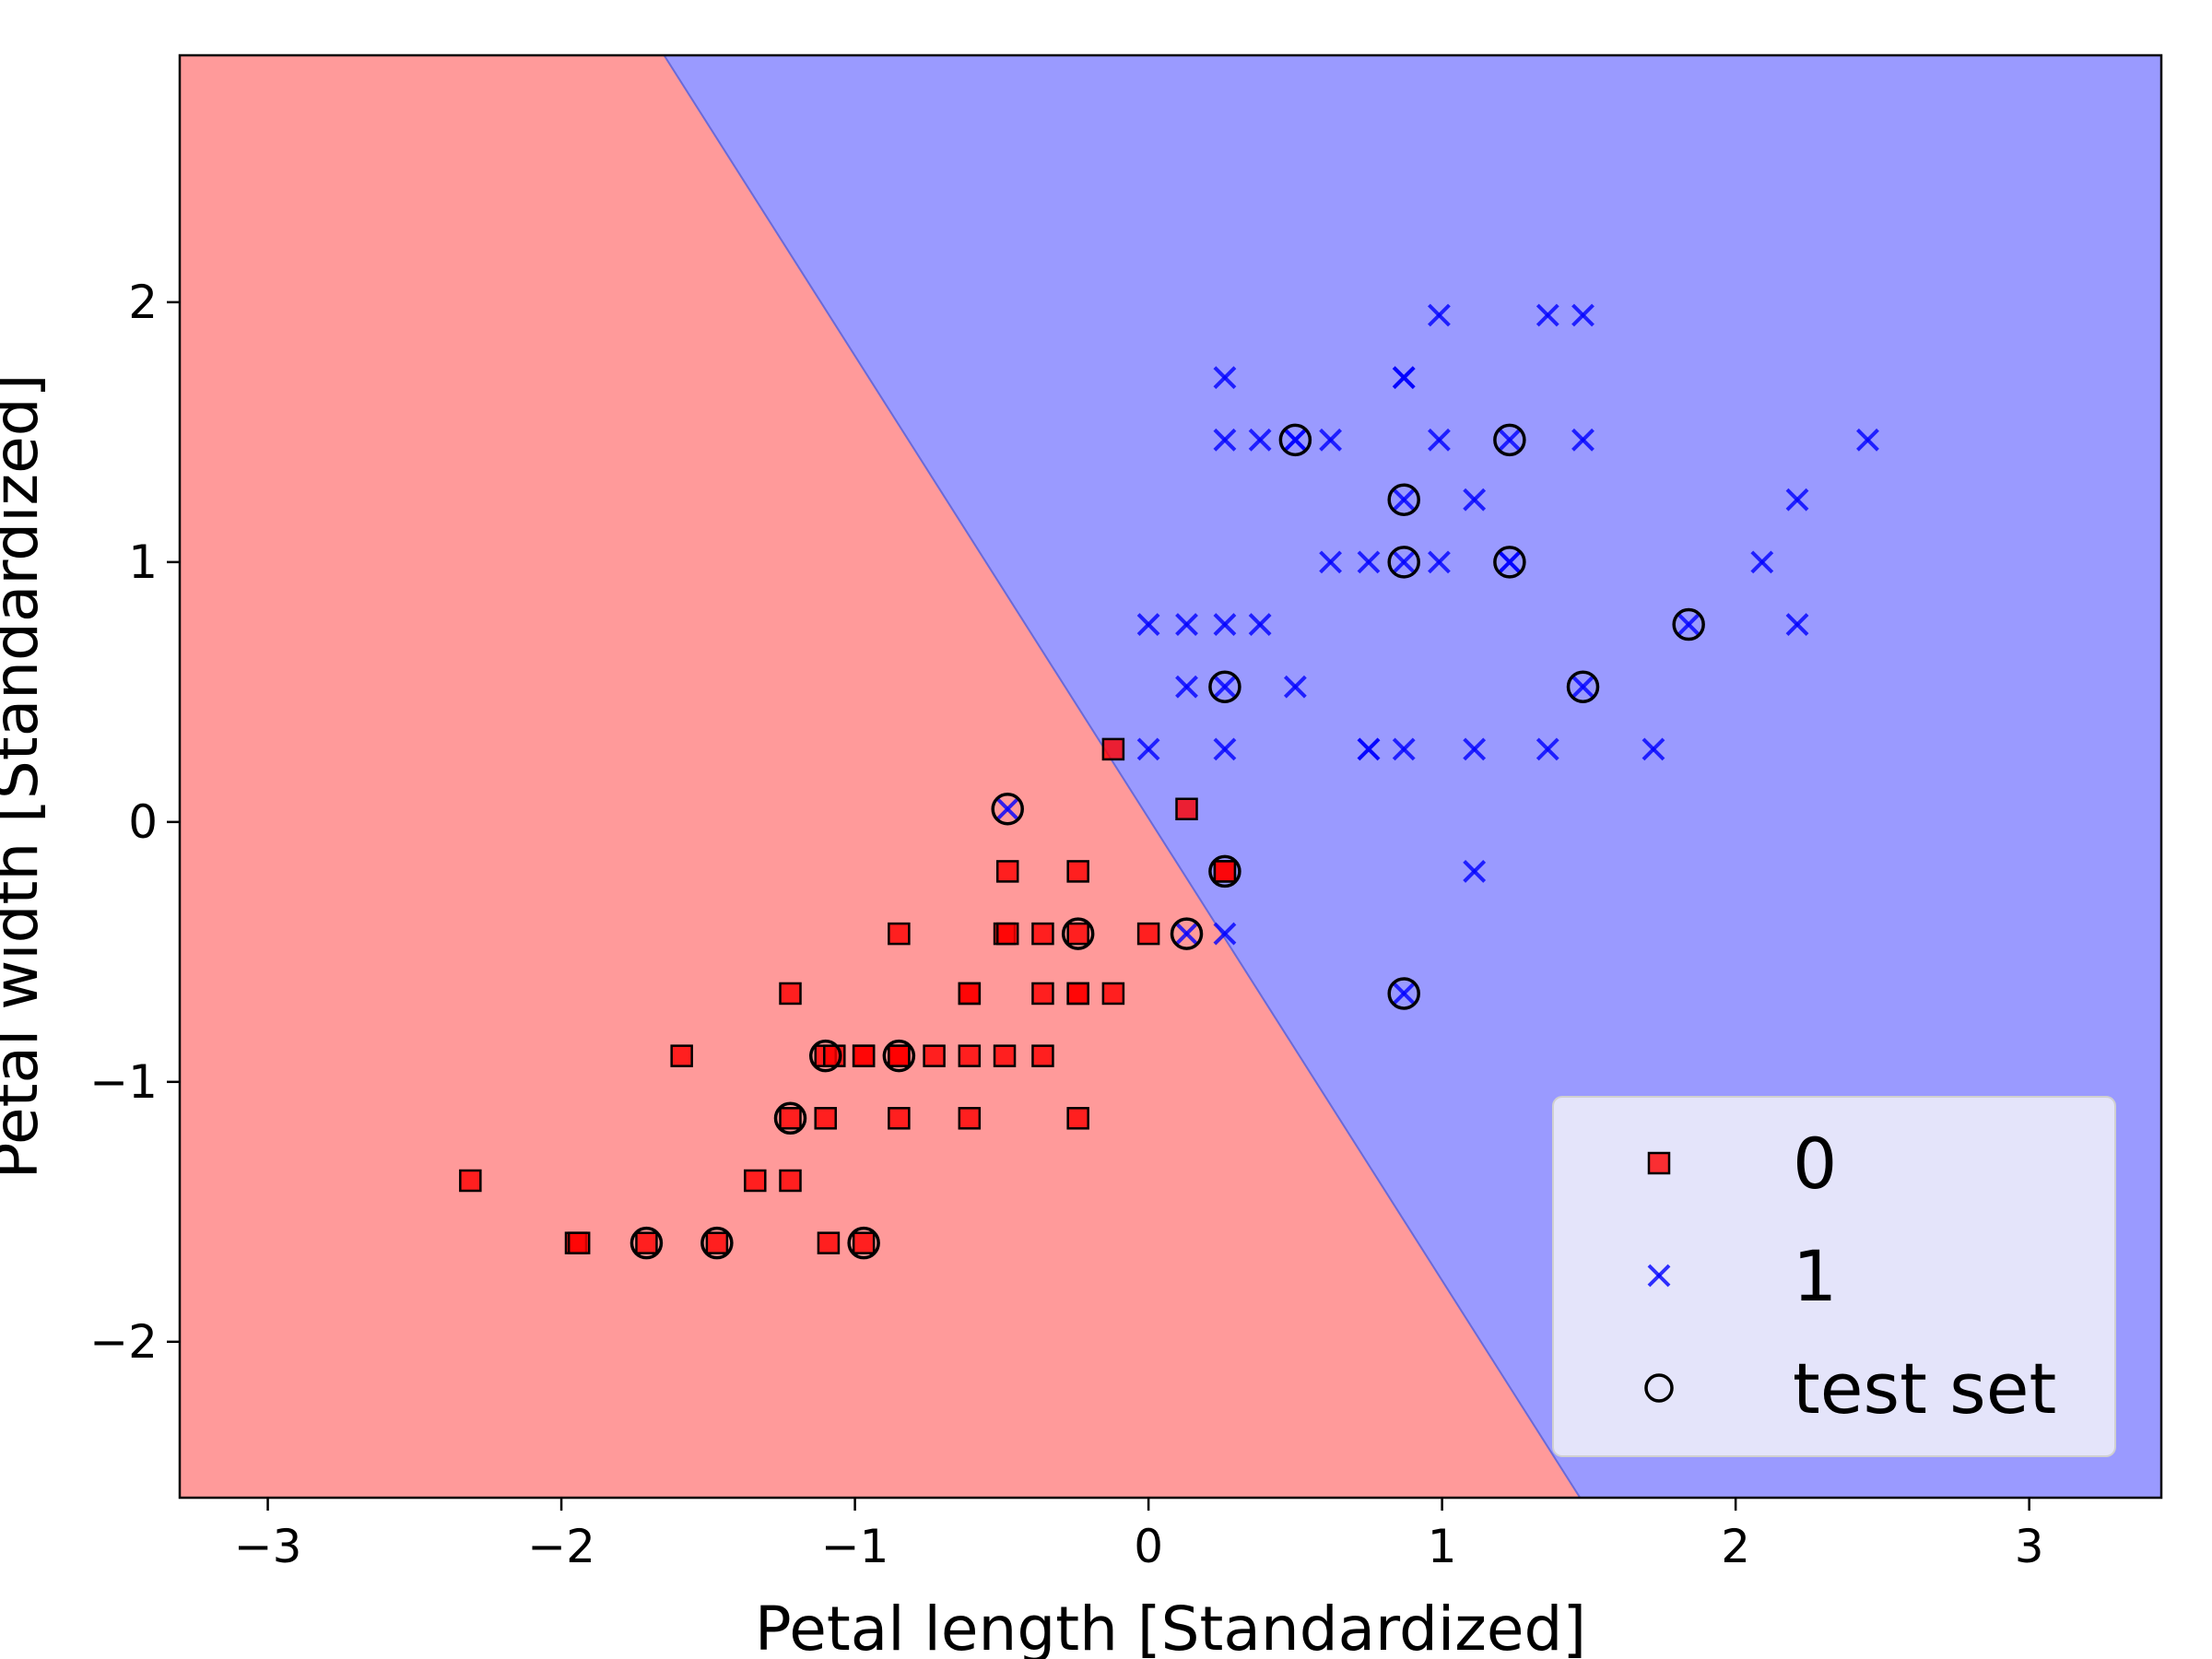  I want to click on x-tick-label: 3, so click(2029, 1546).